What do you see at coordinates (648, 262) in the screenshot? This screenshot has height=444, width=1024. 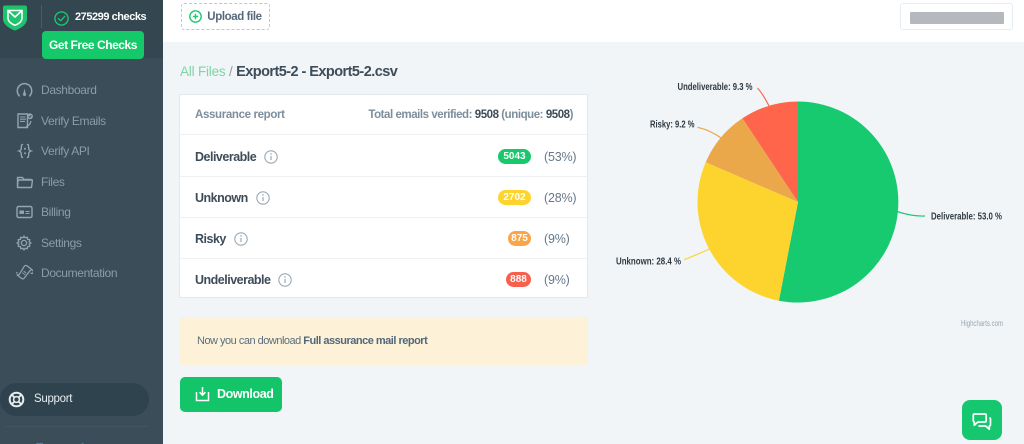 I see `svg-text: Unknown: 28.4 %` at bounding box center [648, 262].